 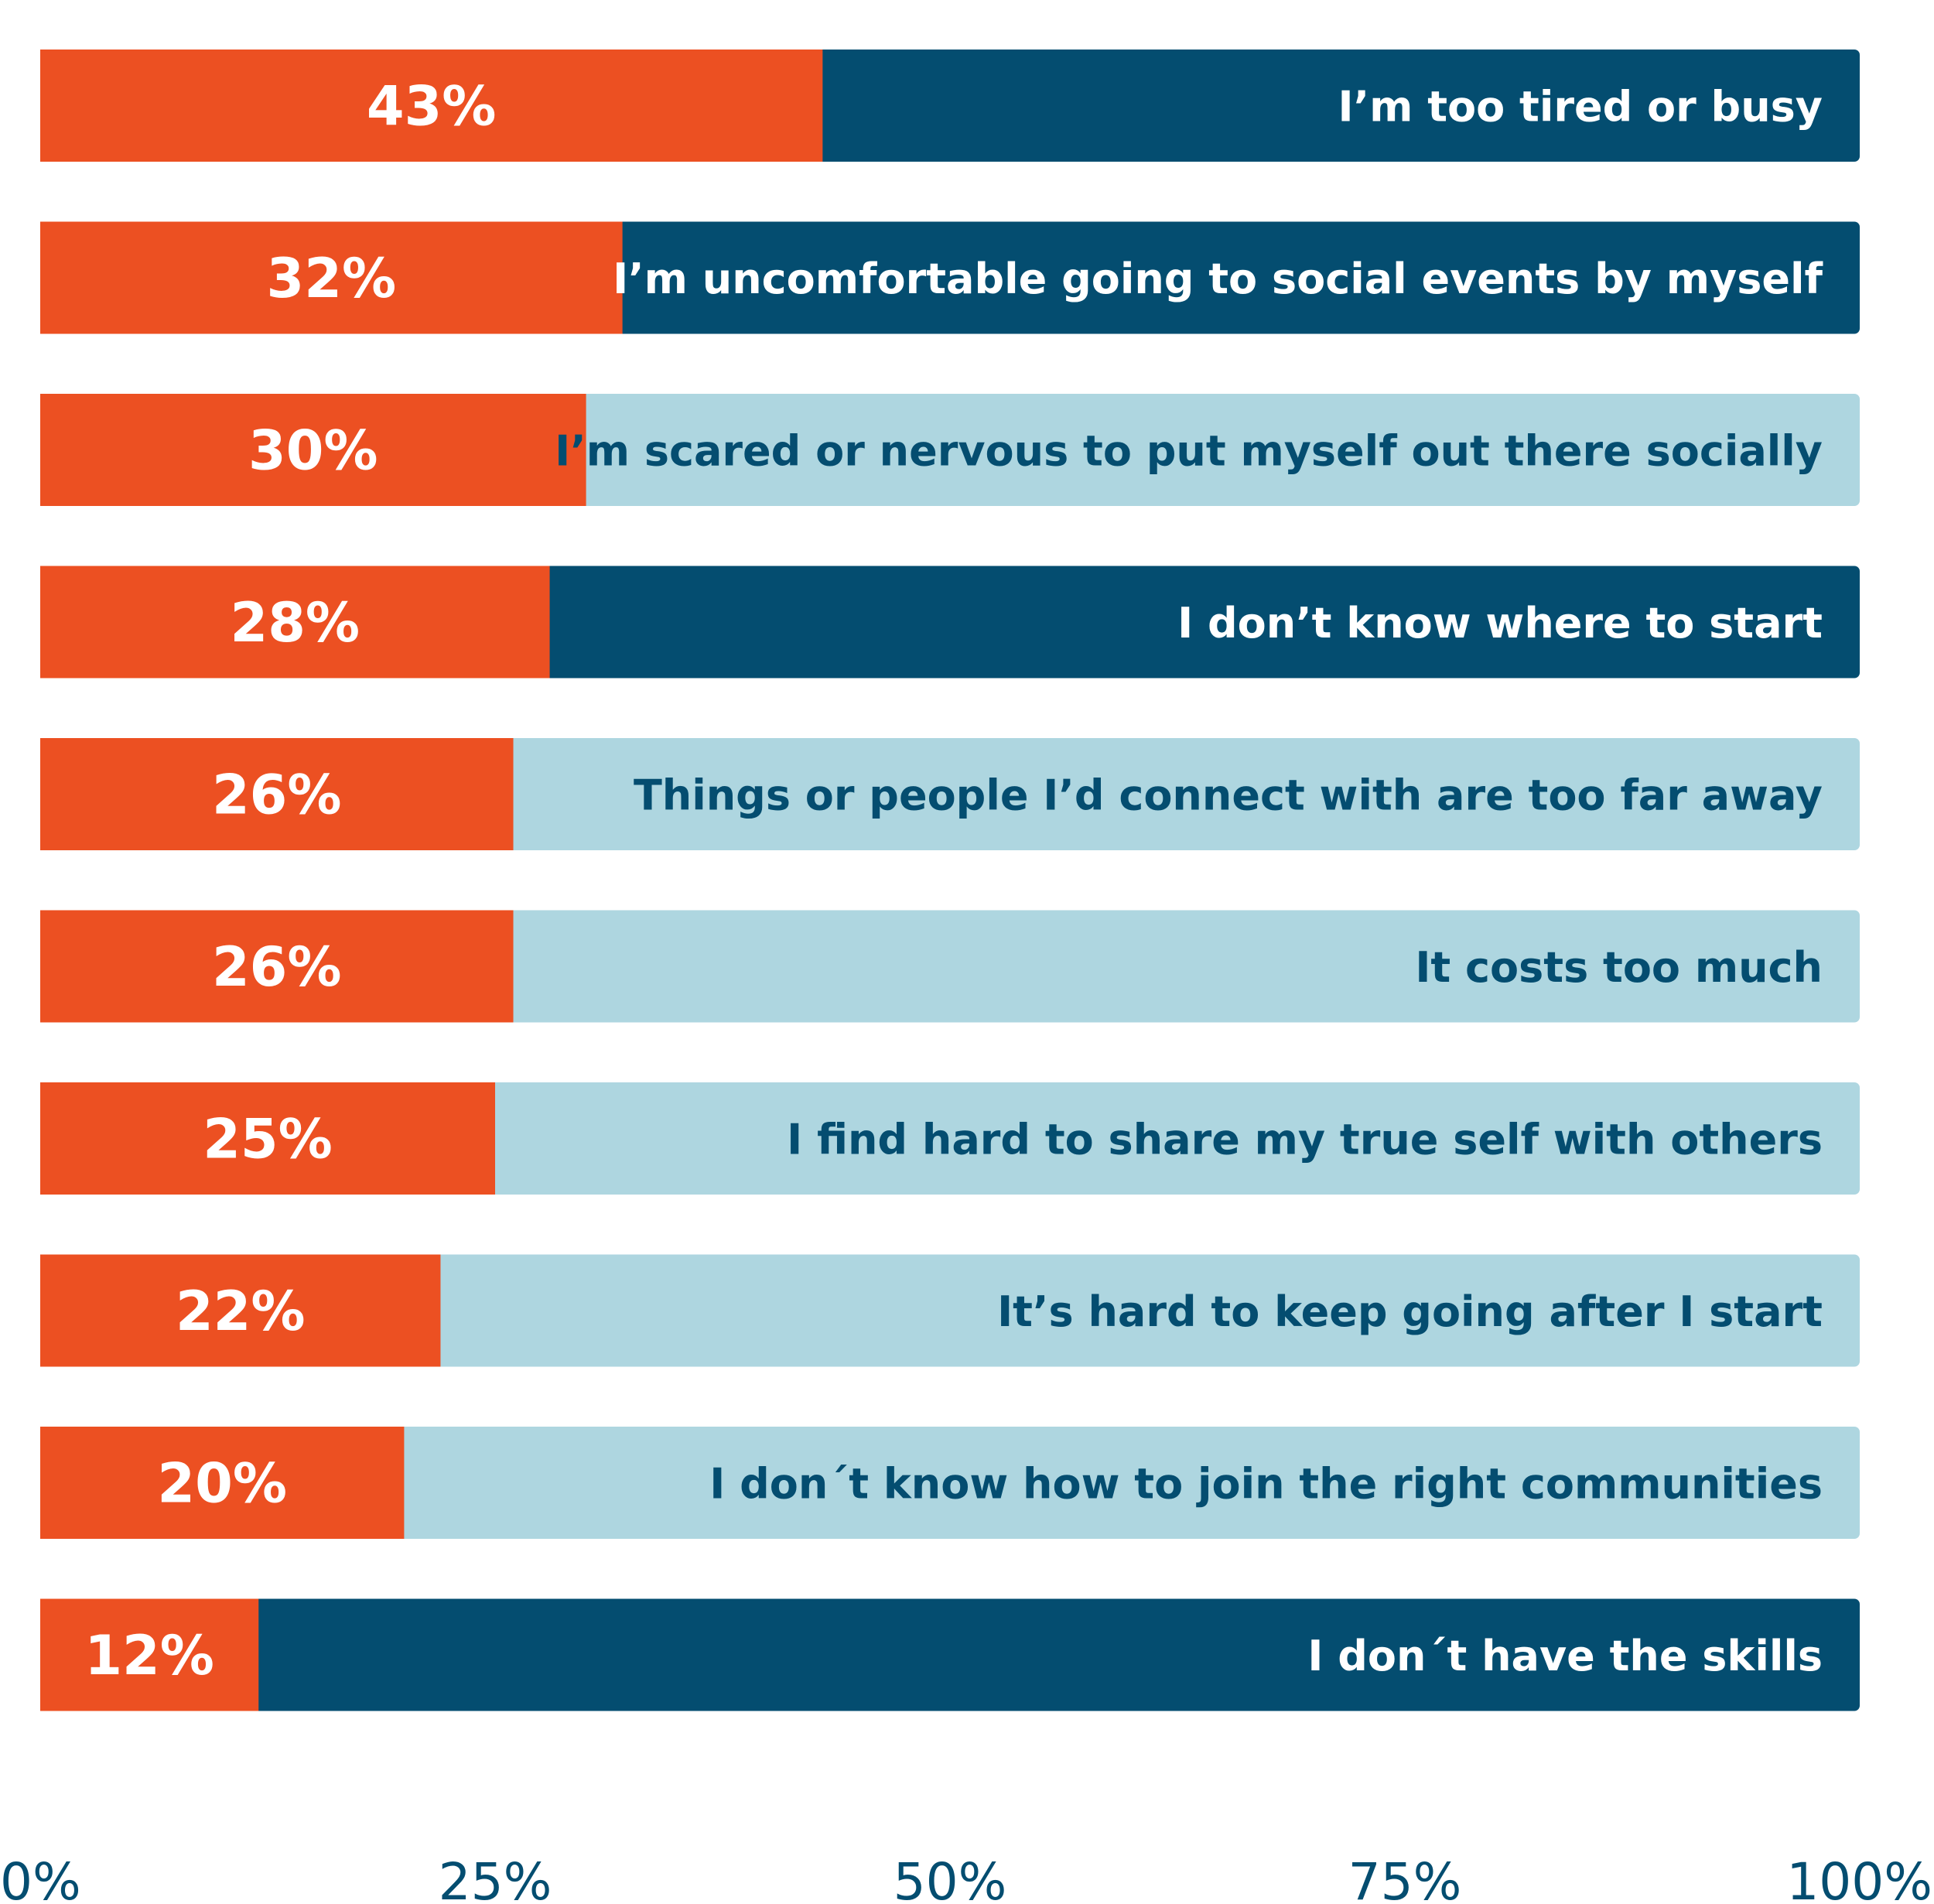 I want to click on x-axis: 0% 25% 50% 75% 100%, so click(x=966, y=1878).